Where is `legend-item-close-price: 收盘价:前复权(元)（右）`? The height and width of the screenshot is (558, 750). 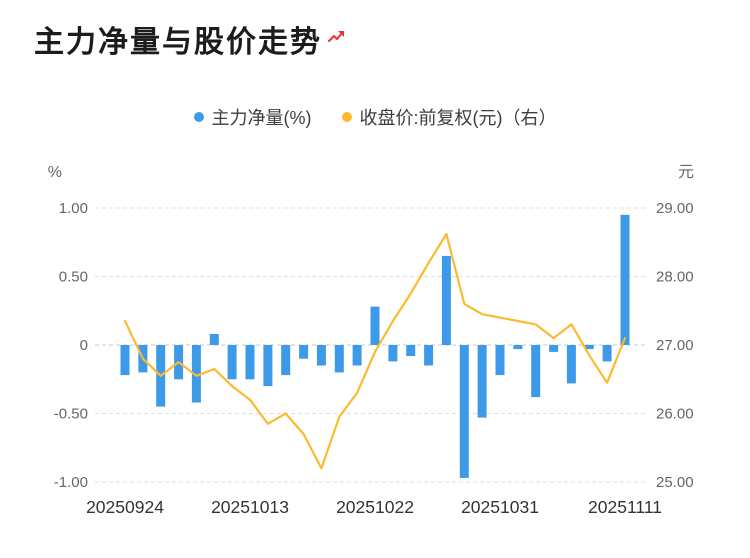
legend-item-close-price: 收盘价:前复权(元)（右） is located at coordinates (449, 117).